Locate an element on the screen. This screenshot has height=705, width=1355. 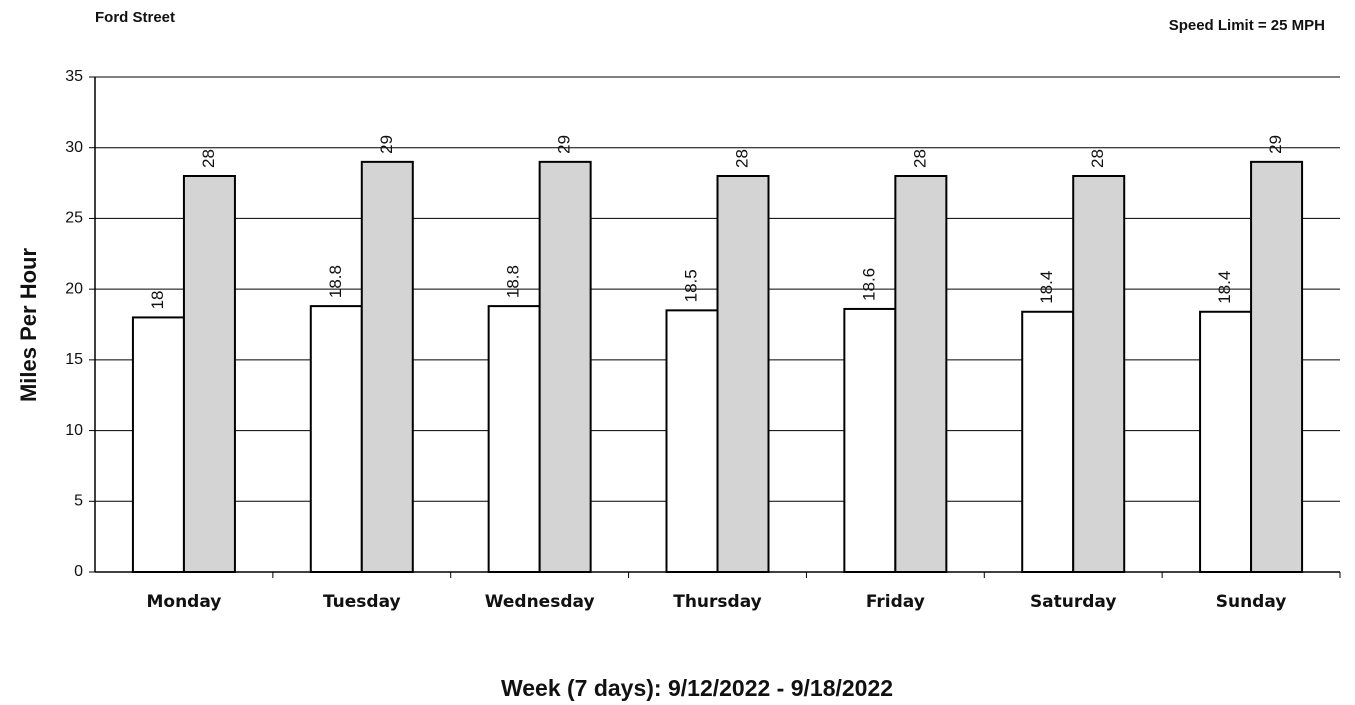
x-tick-label: Friday is located at coordinates (895, 602).